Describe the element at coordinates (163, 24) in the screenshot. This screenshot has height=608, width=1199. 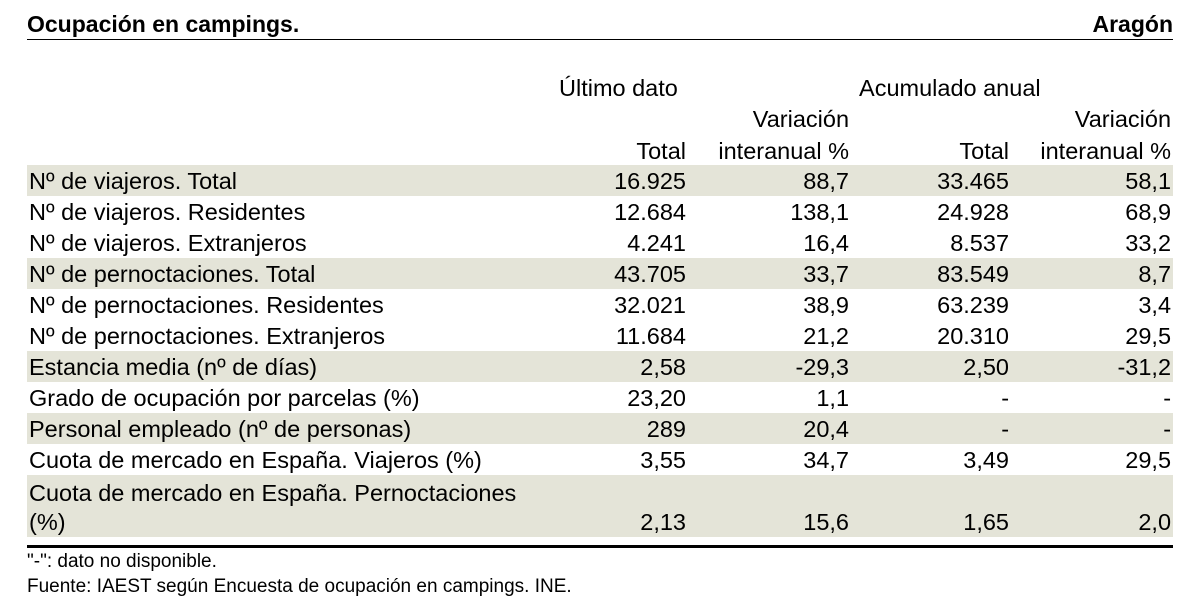
I see `page-title: Ocupación en campings.` at that location.